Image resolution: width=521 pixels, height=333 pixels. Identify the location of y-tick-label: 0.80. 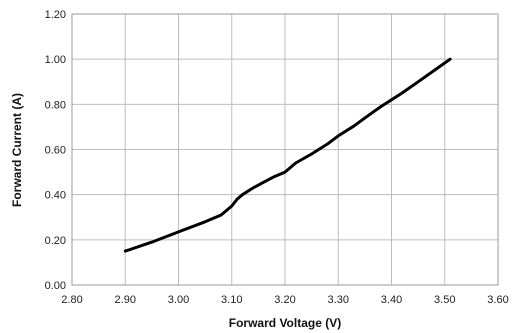
(55, 105).